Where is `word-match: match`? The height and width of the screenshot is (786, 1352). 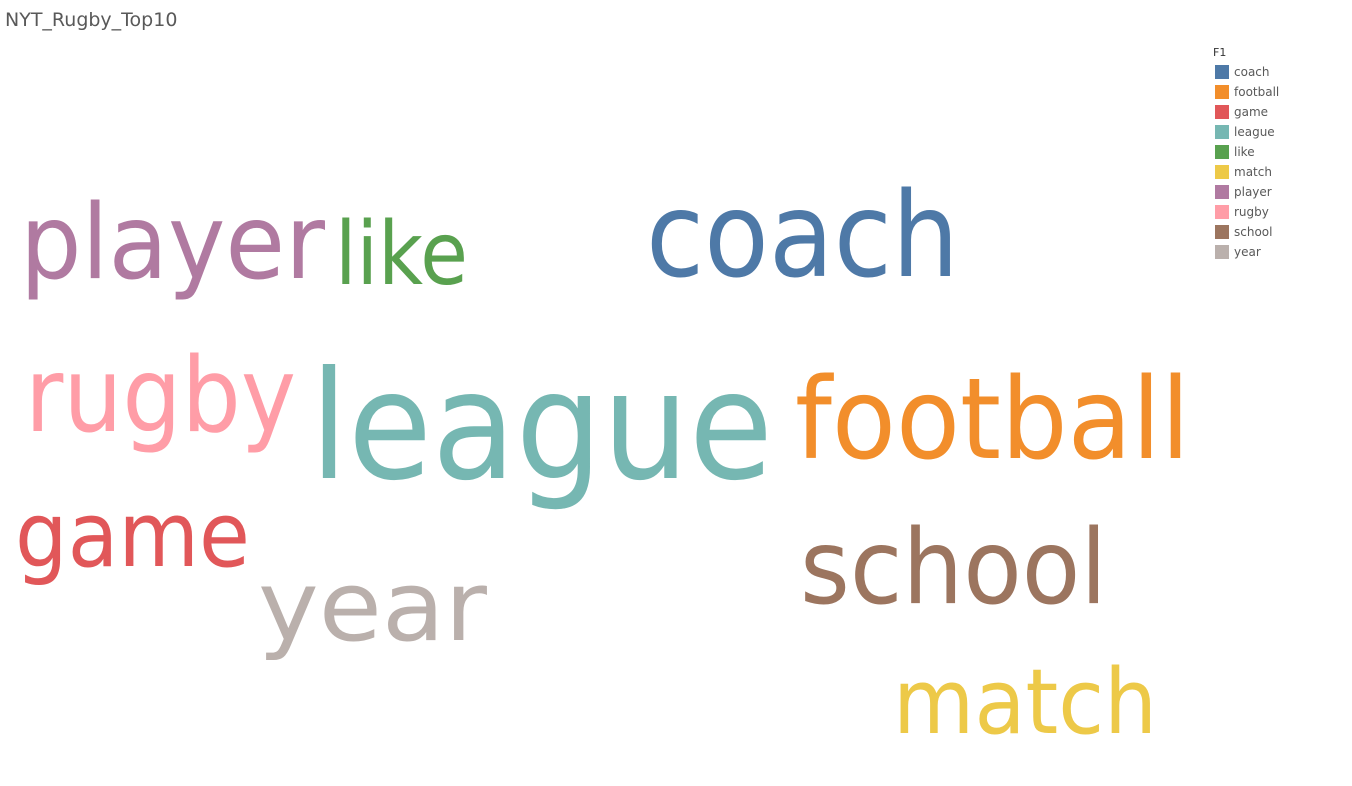
word-match: match is located at coordinates (1025, 702).